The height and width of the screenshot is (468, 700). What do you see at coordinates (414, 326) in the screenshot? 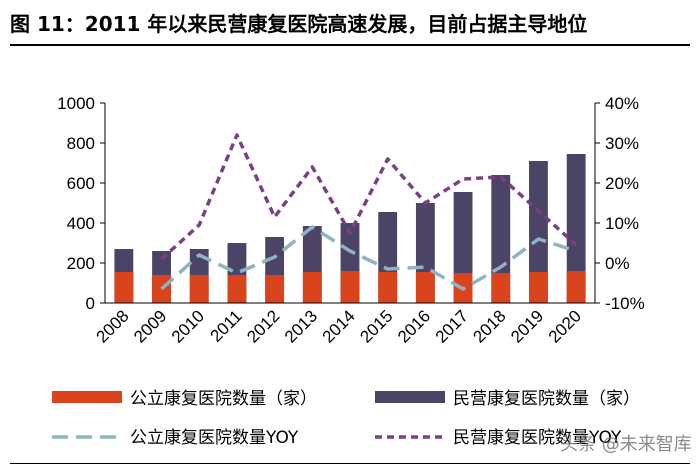
I see `x-tick-label: 2016` at bounding box center [414, 326].